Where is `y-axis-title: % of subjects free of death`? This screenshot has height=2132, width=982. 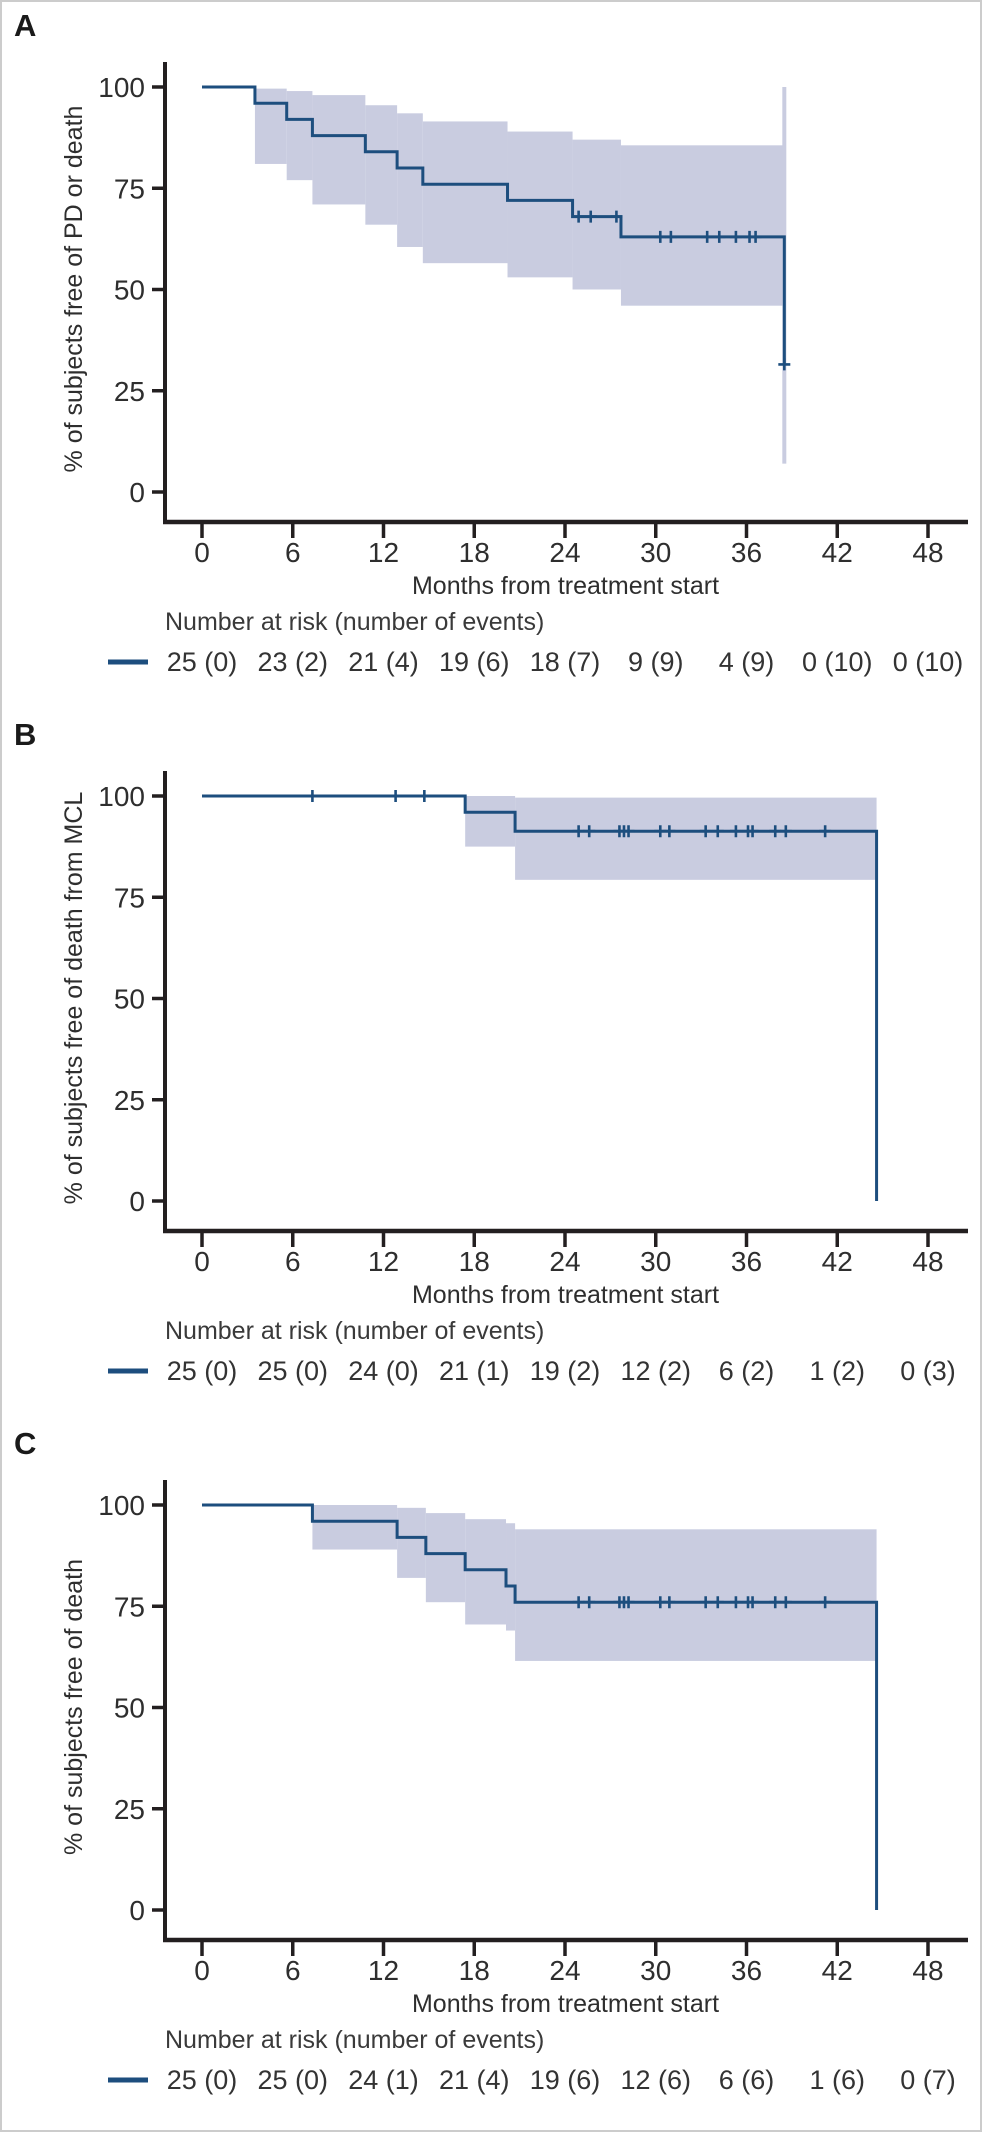 y-axis-title: % of subjects free of death is located at coordinates (74, 1707).